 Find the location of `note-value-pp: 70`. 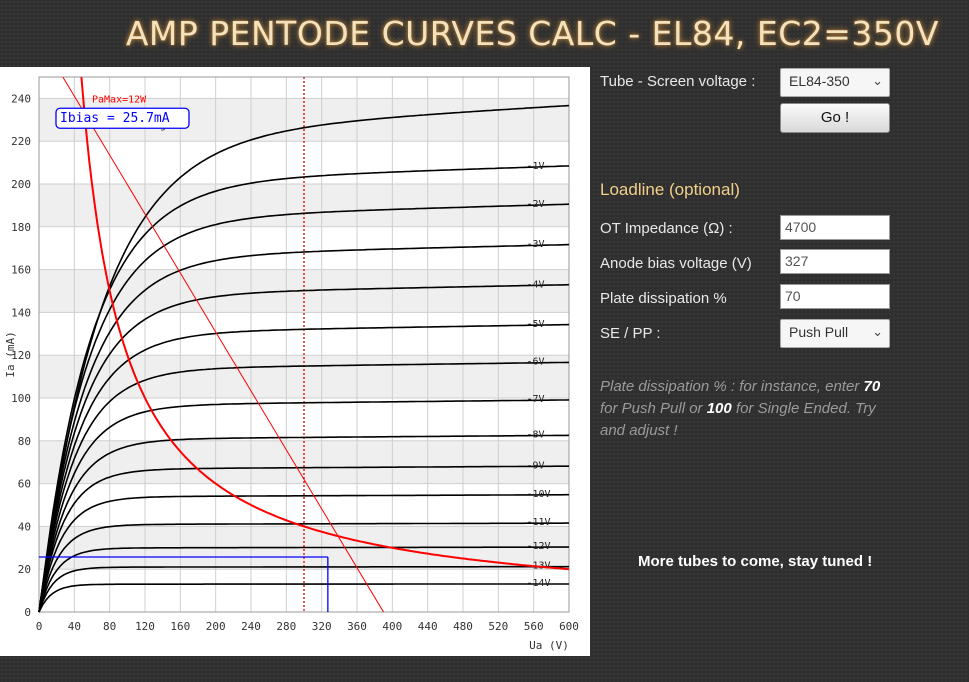

note-value-pp: 70 is located at coordinates (872, 386).